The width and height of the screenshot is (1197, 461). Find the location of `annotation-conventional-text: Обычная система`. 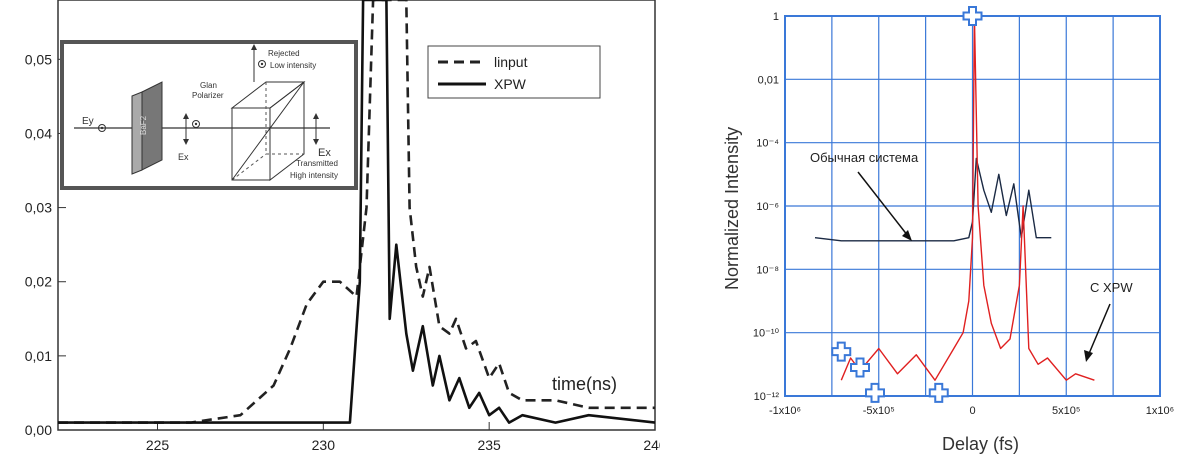

annotation-conventional-text: Обычная система is located at coordinates (864, 157).